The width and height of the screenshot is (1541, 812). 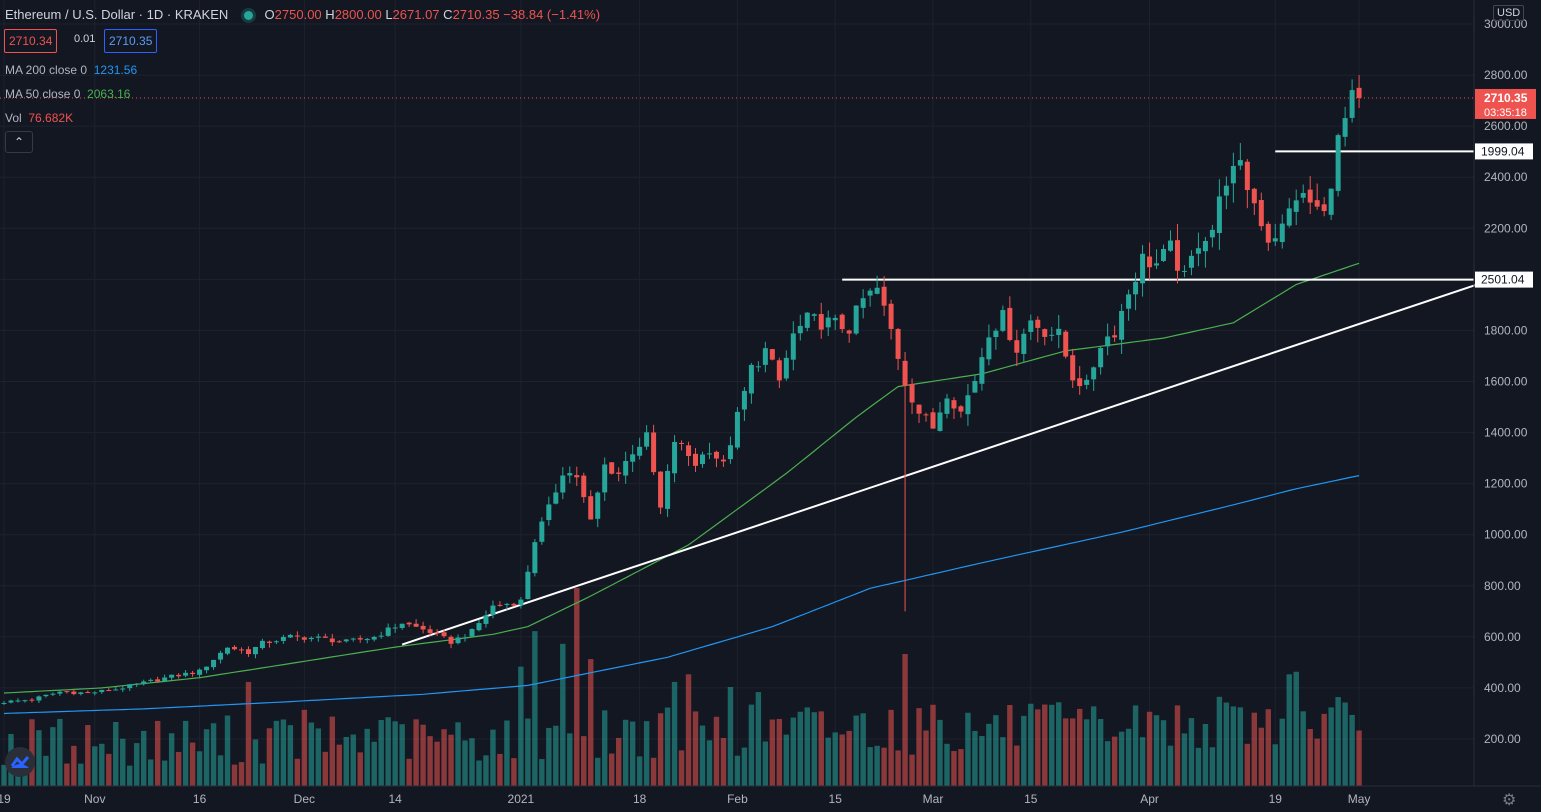 What do you see at coordinates (737, 799) in the screenshot?
I see `x-tick-label: Feb` at bounding box center [737, 799].